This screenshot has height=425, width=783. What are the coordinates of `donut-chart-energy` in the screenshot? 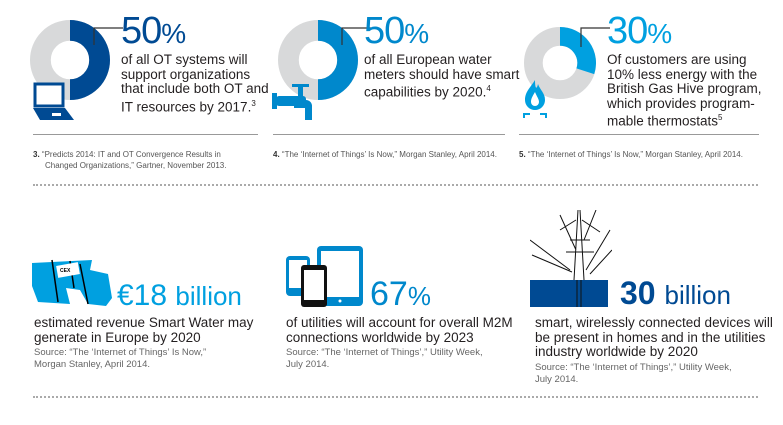 It's located at (560, 63).